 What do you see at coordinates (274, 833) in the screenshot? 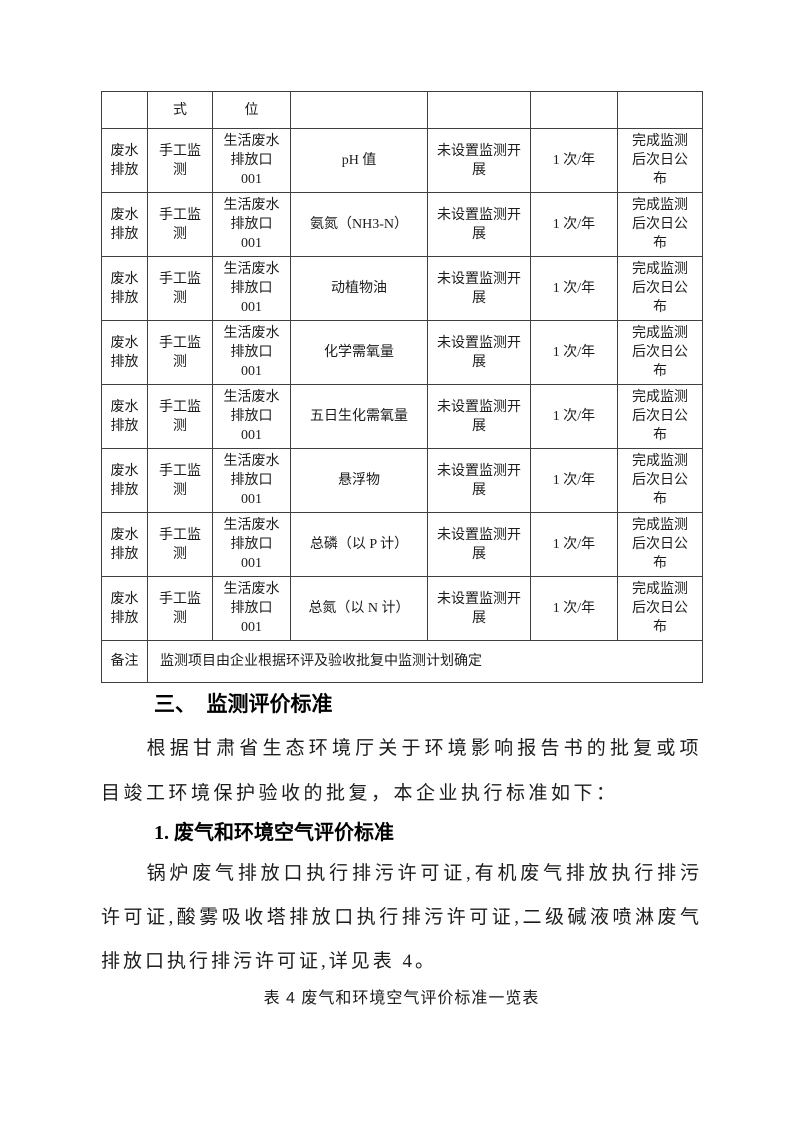
I see `sub-heading-waste-gas: 1. 废气和环境空气评价标准` at bounding box center [274, 833].